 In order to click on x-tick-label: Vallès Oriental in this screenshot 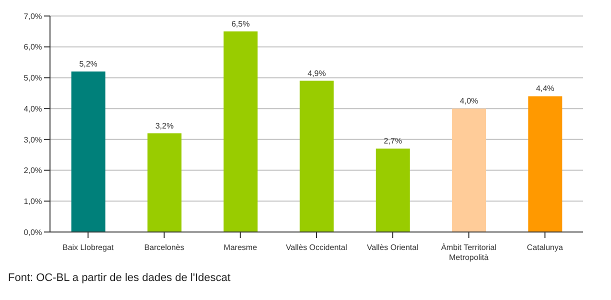, I will do `click(392, 247)`.